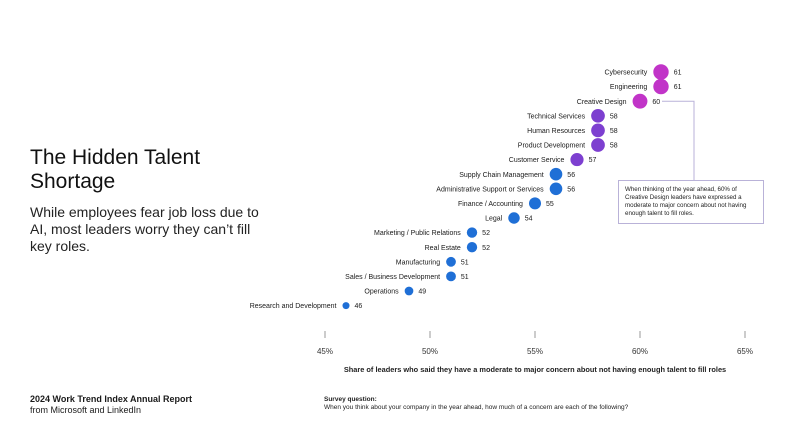 This screenshot has width=790, height=445. I want to click on category-label: Product Development, so click(551, 146).